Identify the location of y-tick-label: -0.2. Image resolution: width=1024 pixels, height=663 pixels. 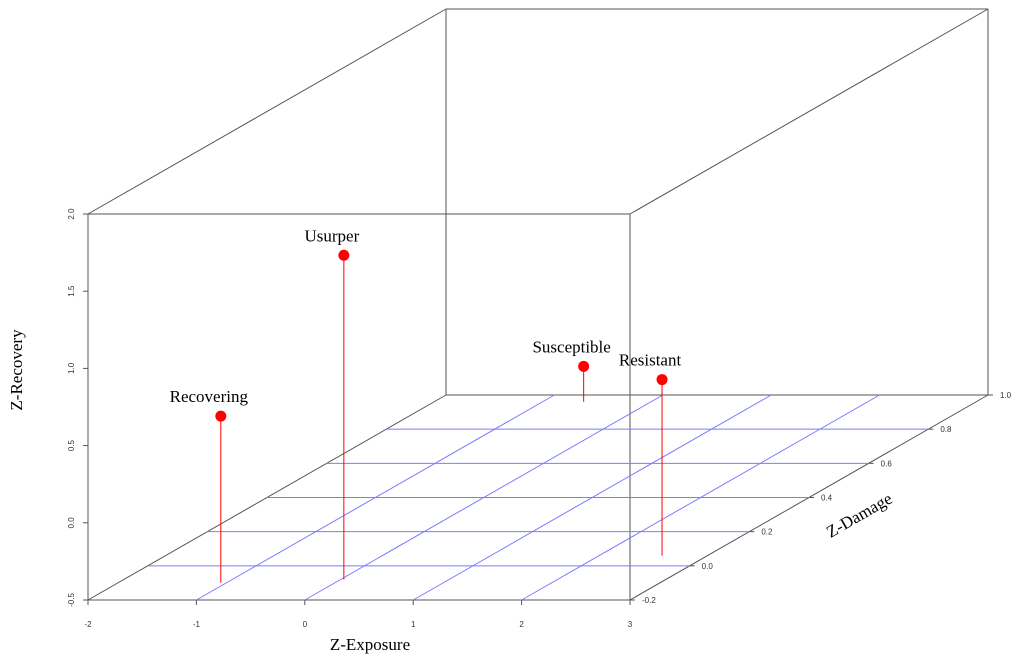
(649, 600).